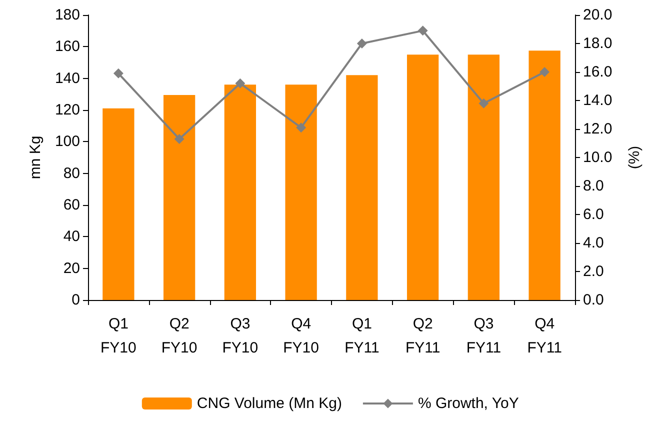 The width and height of the screenshot is (661, 428). Describe the element at coordinates (593, 300) in the screenshot. I see `y2-tick-label: 0.0` at that location.